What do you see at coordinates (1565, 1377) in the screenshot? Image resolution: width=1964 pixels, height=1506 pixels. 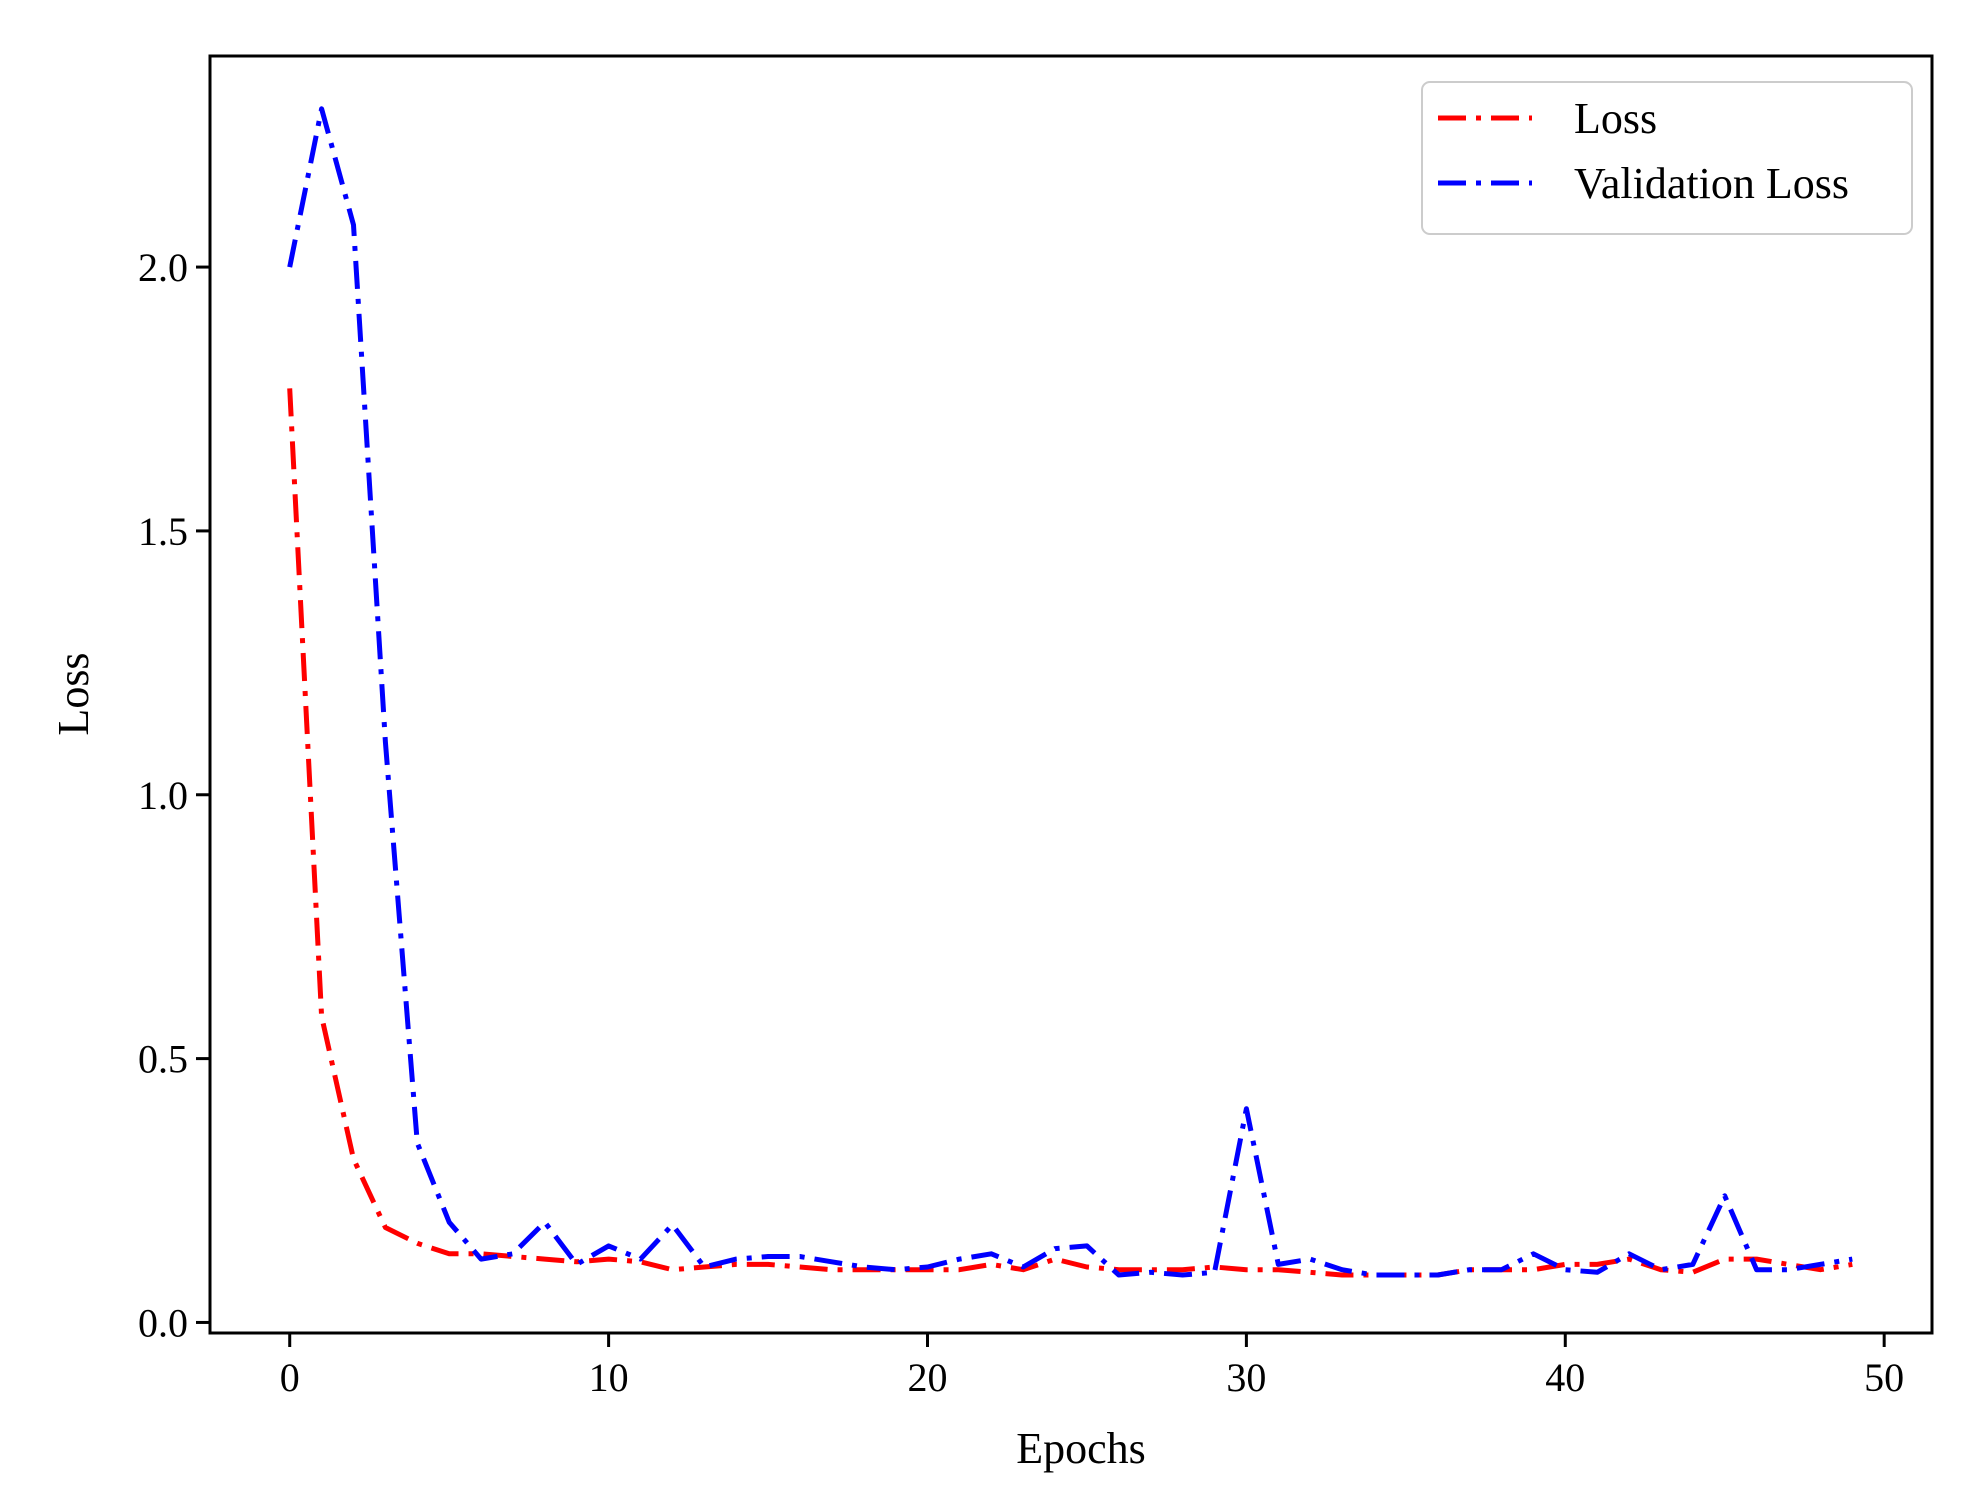 I see `x-tick-label: 40` at bounding box center [1565, 1377].